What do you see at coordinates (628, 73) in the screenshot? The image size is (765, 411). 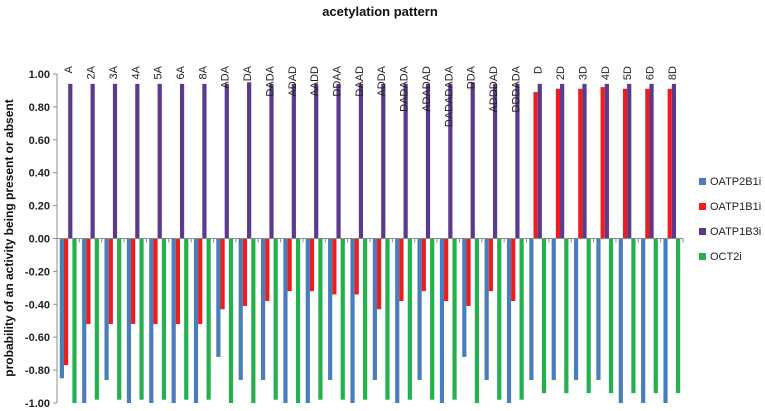 I see `category-label: 5D` at bounding box center [628, 73].